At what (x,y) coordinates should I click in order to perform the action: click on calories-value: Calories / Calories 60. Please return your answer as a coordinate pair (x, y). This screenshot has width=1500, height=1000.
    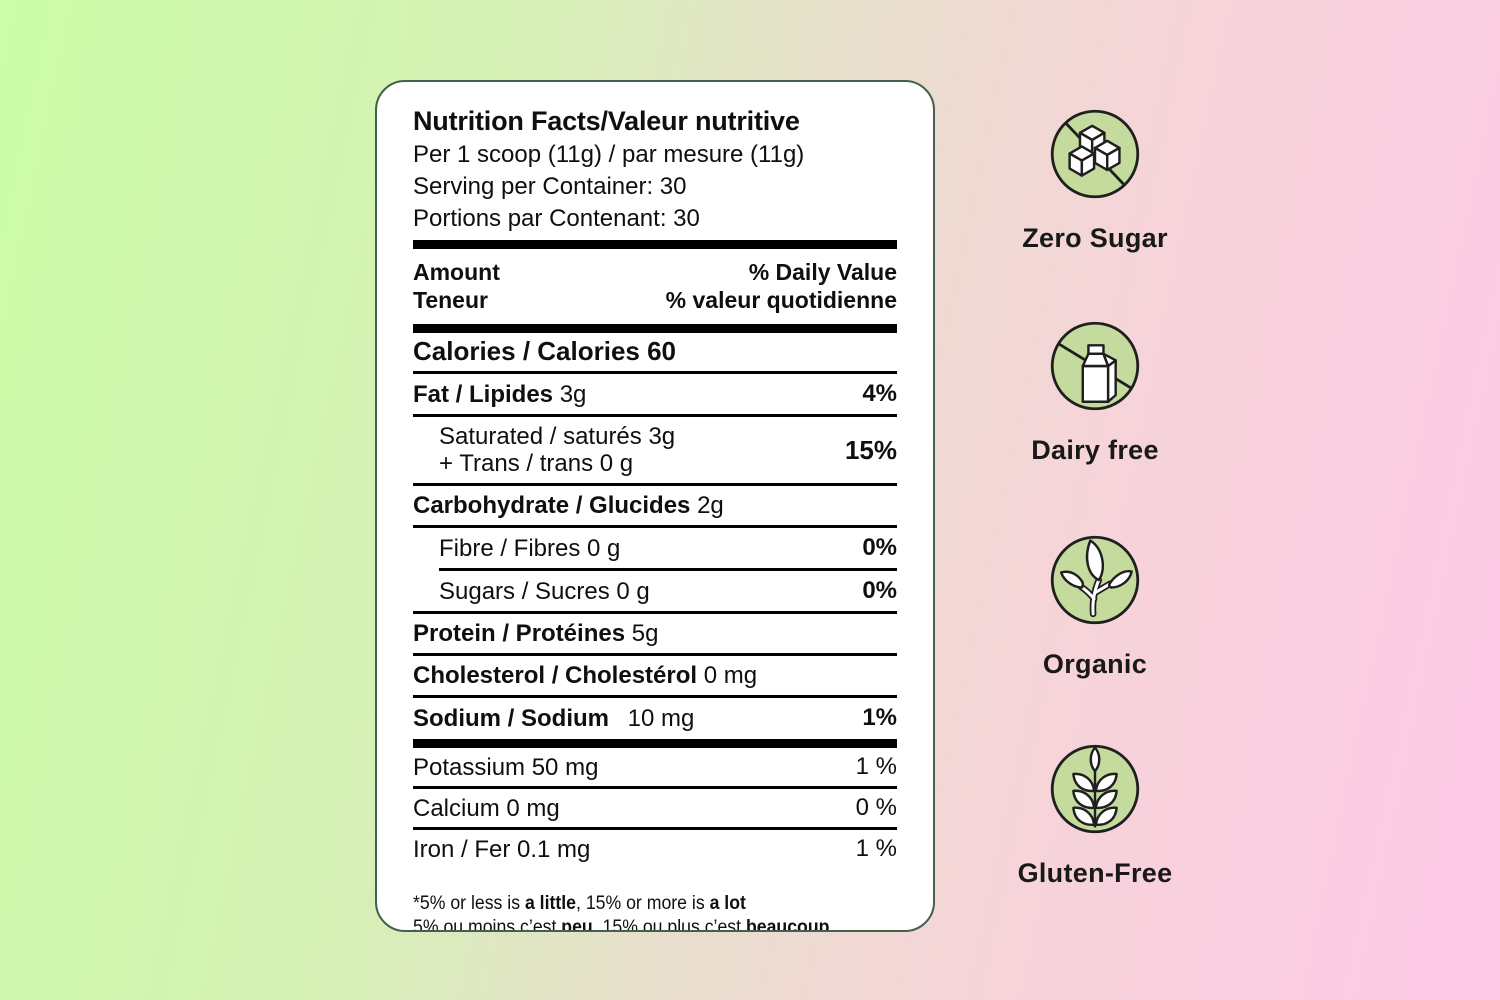
    Looking at the image, I should click on (545, 351).